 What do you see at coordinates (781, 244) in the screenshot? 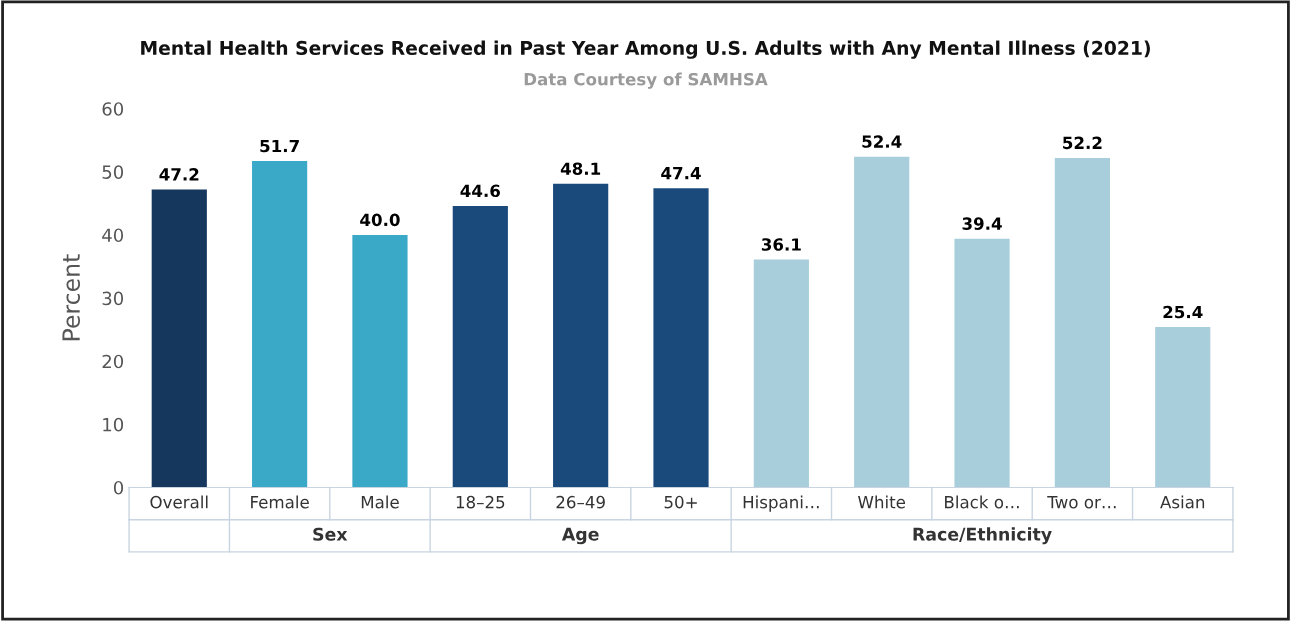
I see `data-label: 36.1` at bounding box center [781, 244].